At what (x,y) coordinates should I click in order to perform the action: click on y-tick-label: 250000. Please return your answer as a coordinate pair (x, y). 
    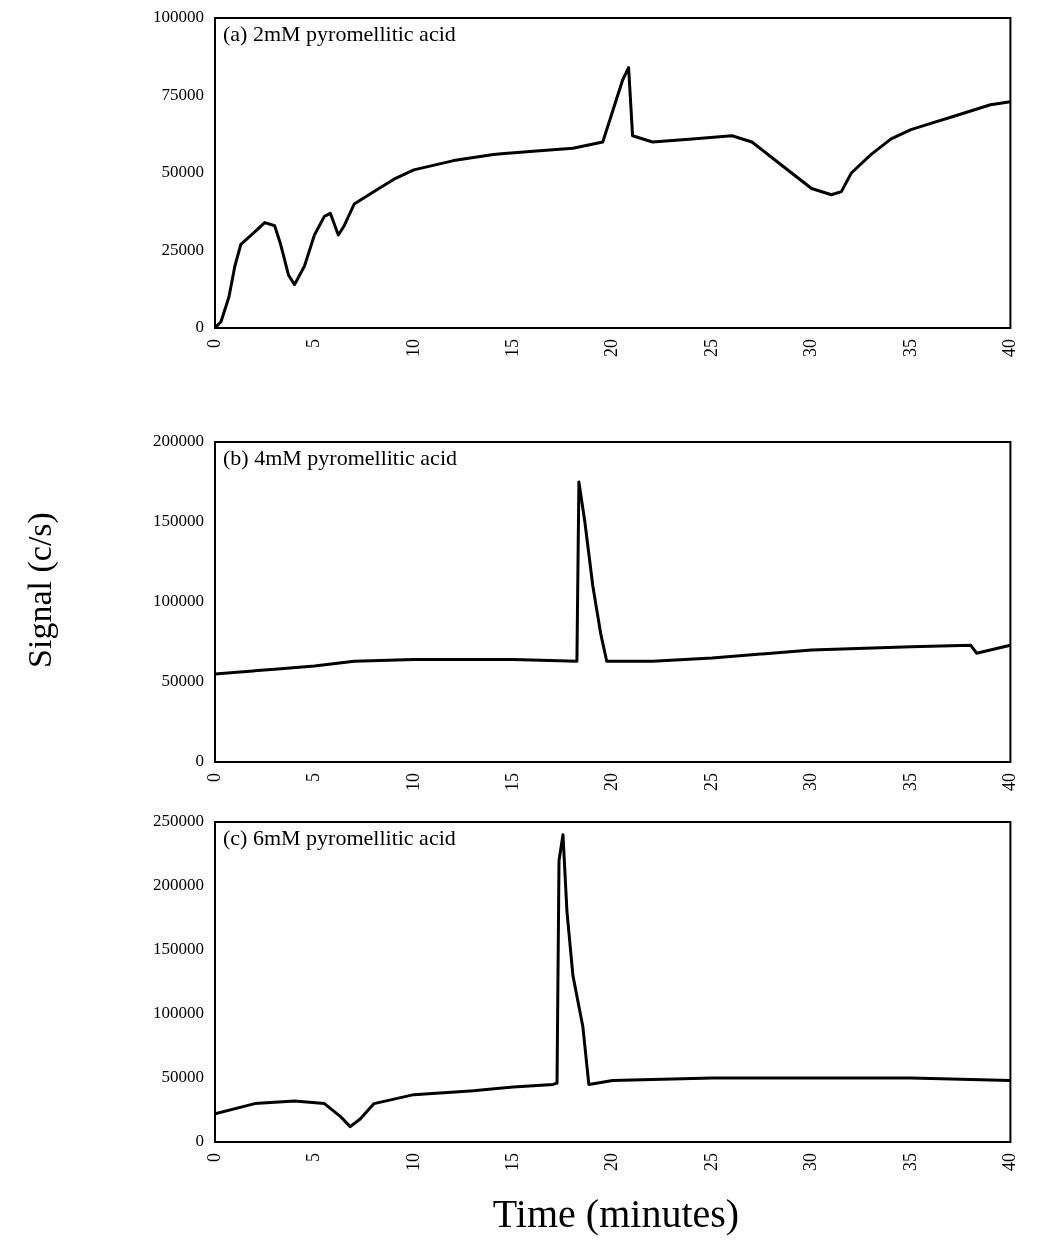
    Looking at the image, I should click on (178, 821).